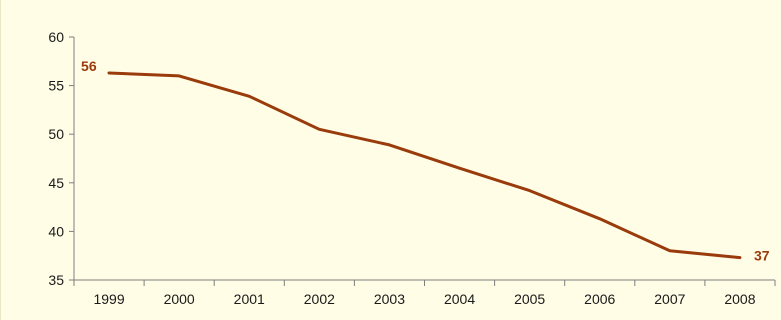  Describe the element at coordinates (459, 299) in the screenshot. I see `x-tick-label: 2004` at that location.